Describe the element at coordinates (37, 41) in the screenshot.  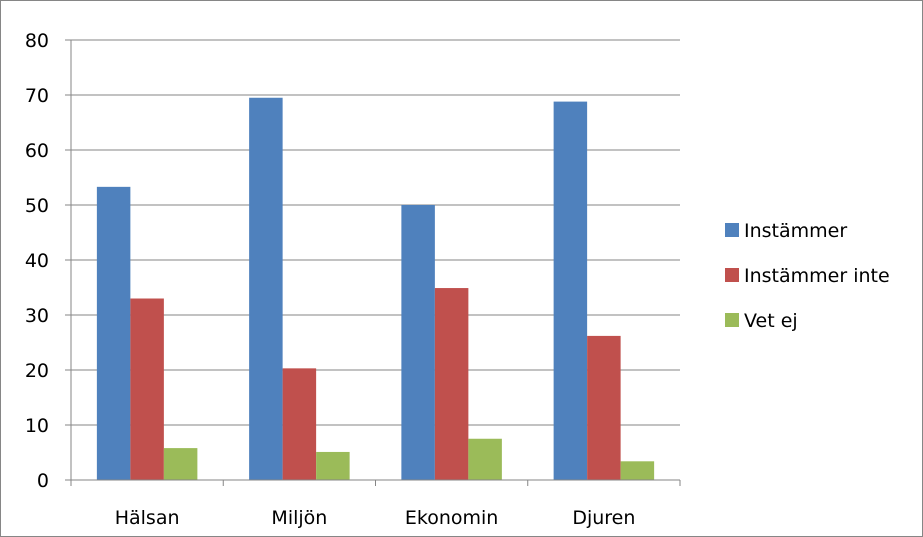
I see `y-tick-label: 80` at that location.